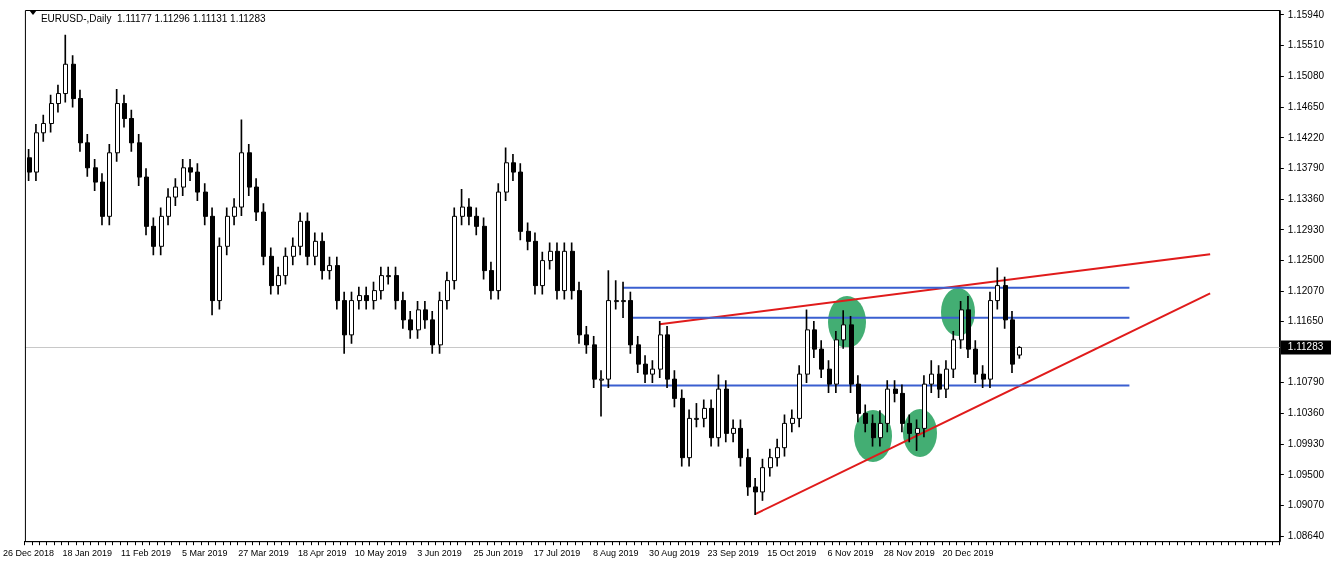 The image size is (1332, 564). What do you see at coordinates (1306, 198) in the screenshot?
I see `y-tick-label: 1.13360` at bounding box center [1306, 198].